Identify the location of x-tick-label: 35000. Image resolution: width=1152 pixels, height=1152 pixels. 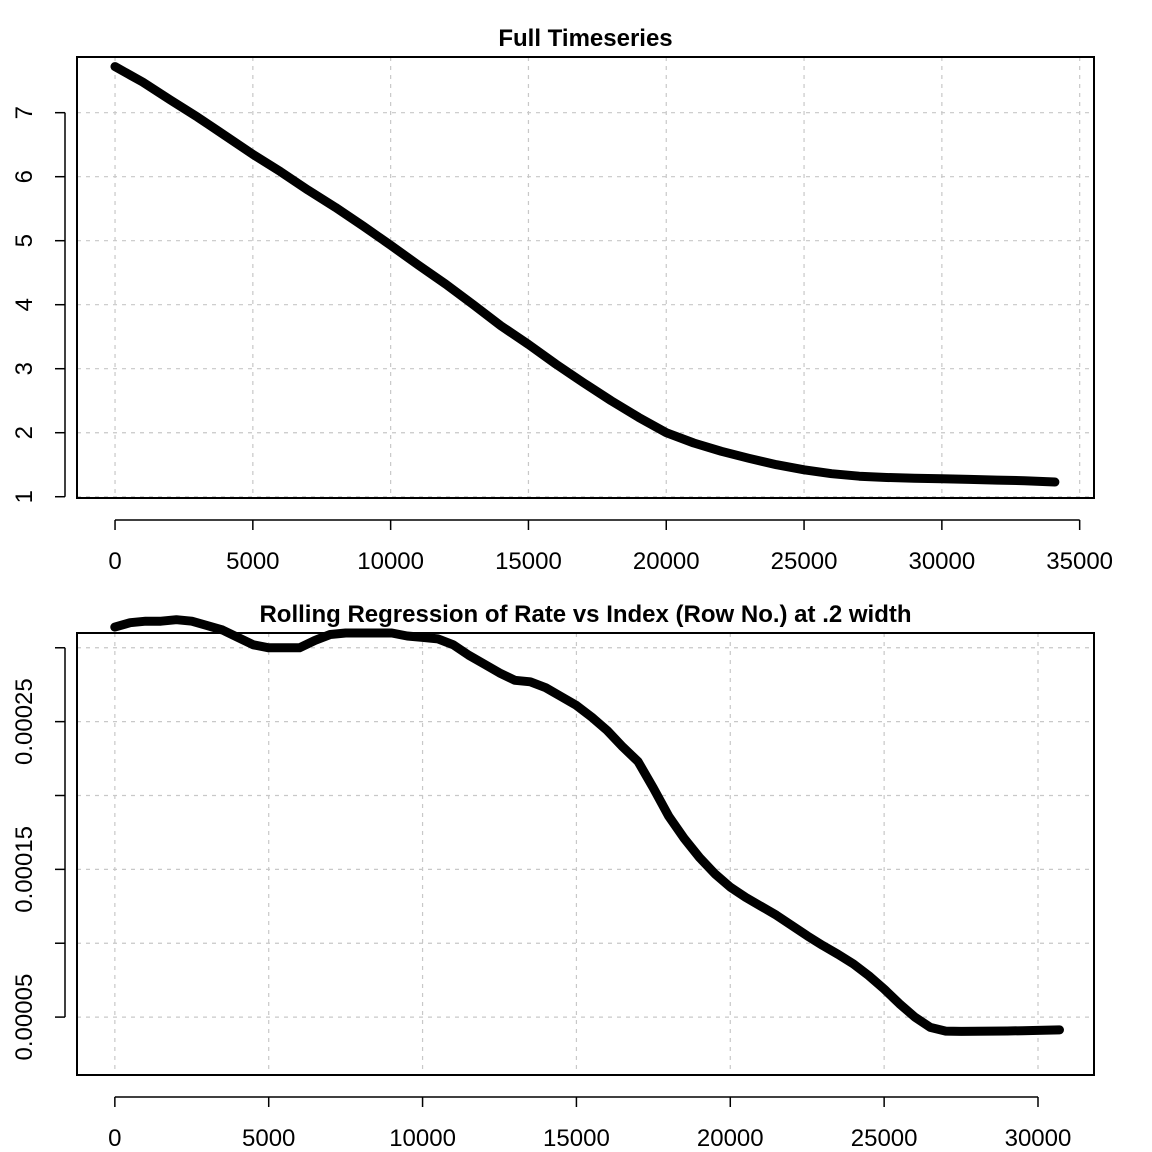
(1079, 561).